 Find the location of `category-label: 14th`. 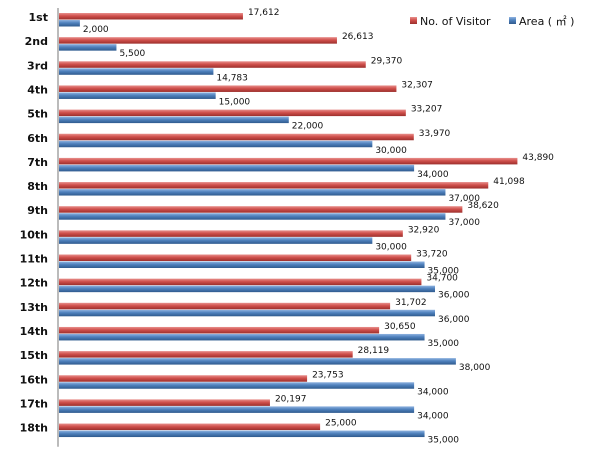

category-label: 14th is located at coordinates (34, 331).